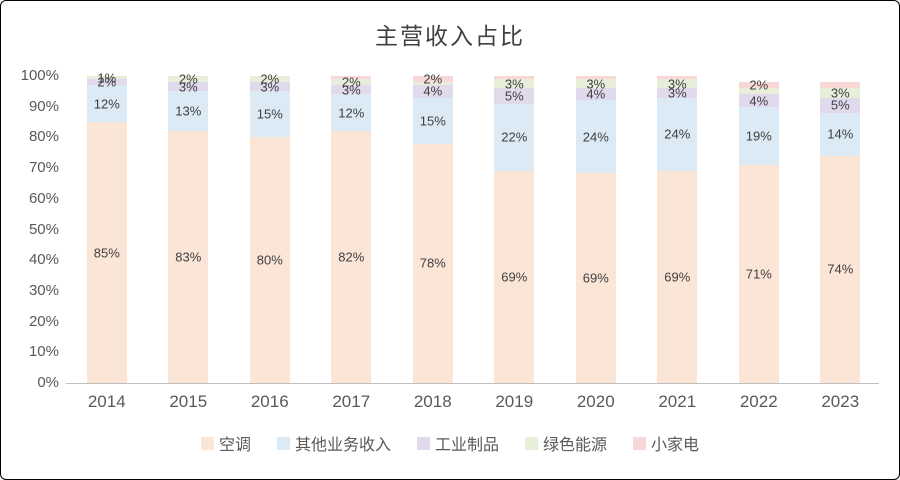 The width and height of the screenshot is (900, 480). I want to click on segment-label: 1%, so click(107, 78).